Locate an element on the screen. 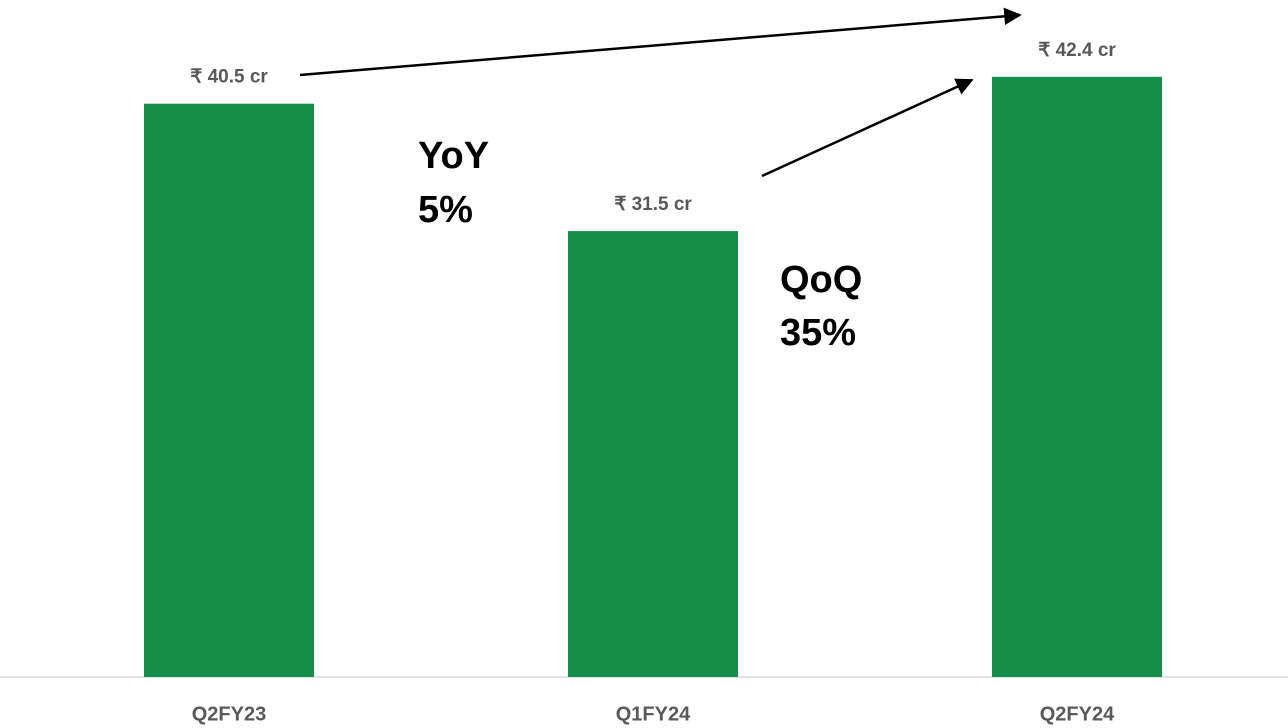  x-tick-label: Q2FY24 is located at coordinates (1077, 714).